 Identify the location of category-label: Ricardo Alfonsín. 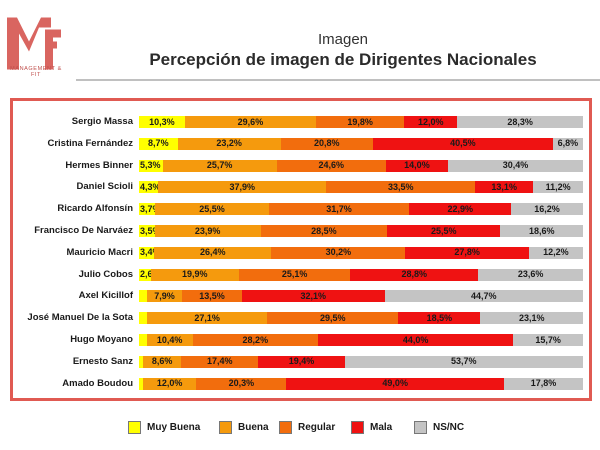
(95, 209).